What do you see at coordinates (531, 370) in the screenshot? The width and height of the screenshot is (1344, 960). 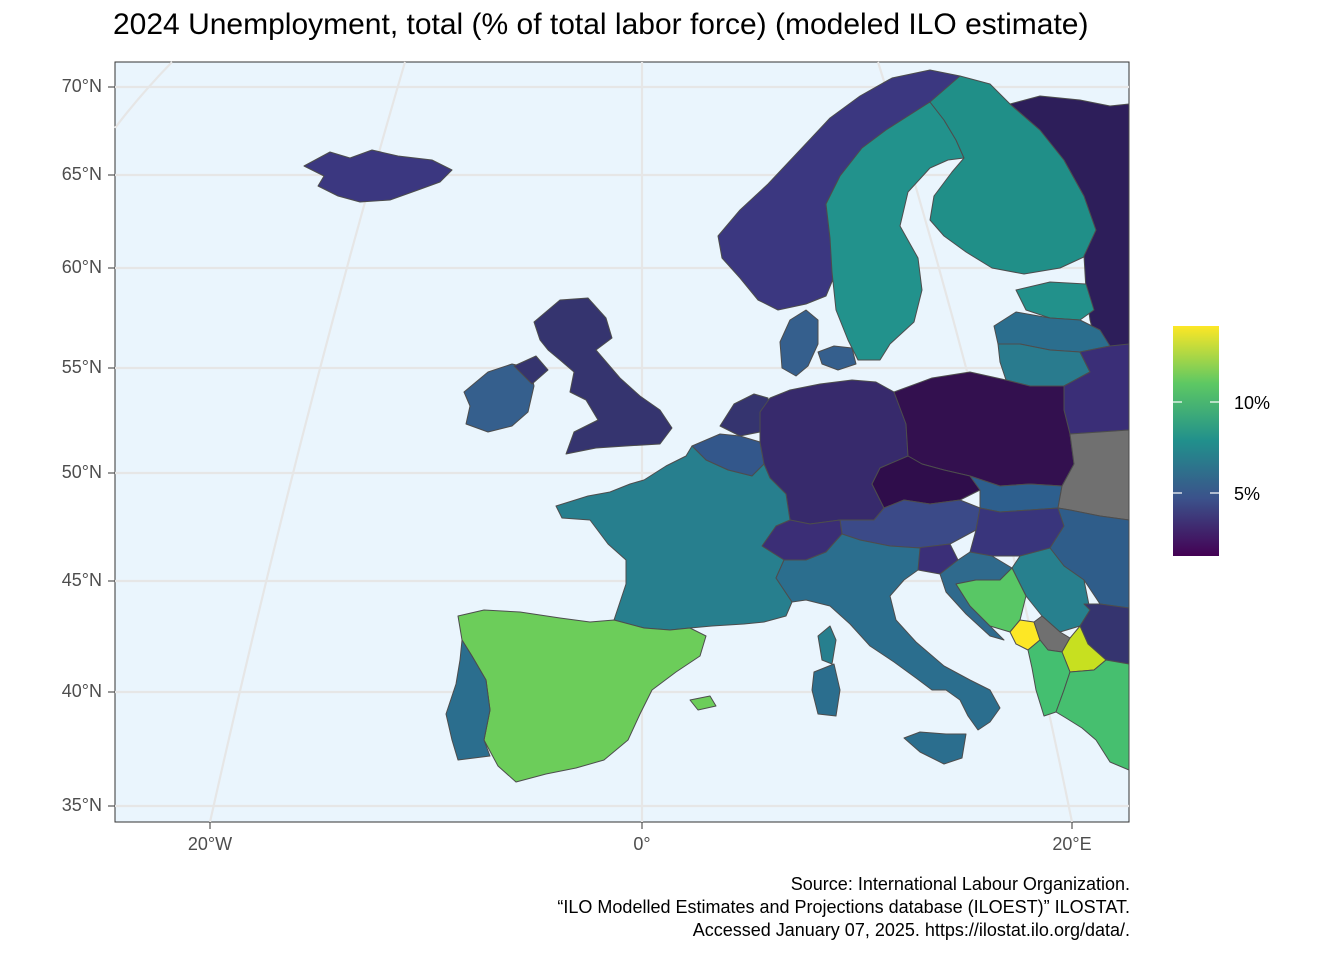 I see `country-uk-north` at bounding box center [531, 370].